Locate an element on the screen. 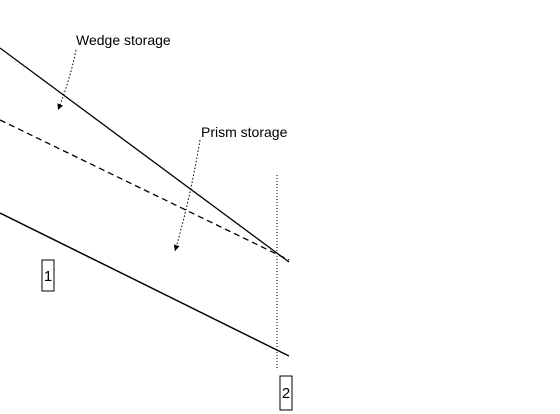 The width and height of the screenshot is (560, 414). section-2-label: 2 is located at coordinates (286, 393).